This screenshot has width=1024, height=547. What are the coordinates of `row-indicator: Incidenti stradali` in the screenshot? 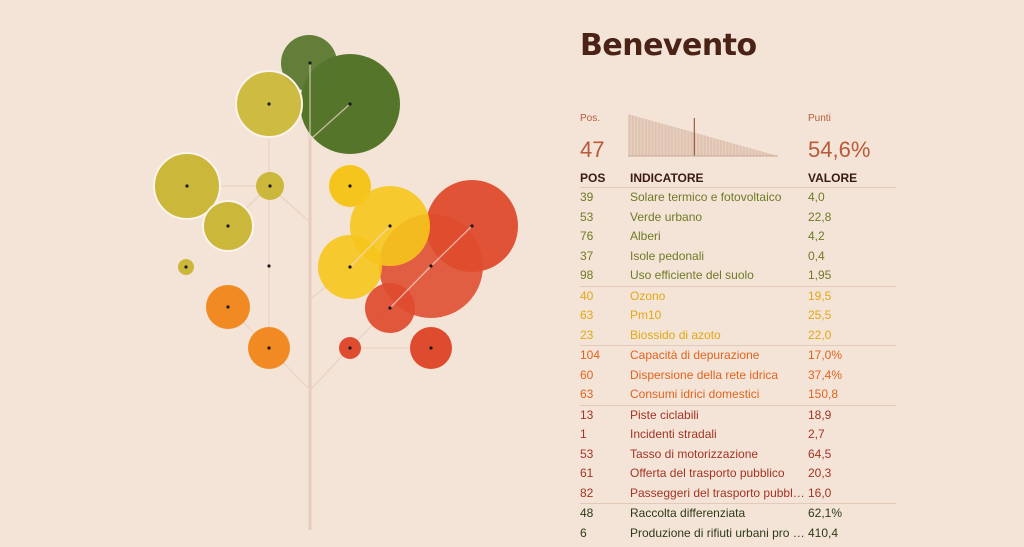 It's located at (673, 434).